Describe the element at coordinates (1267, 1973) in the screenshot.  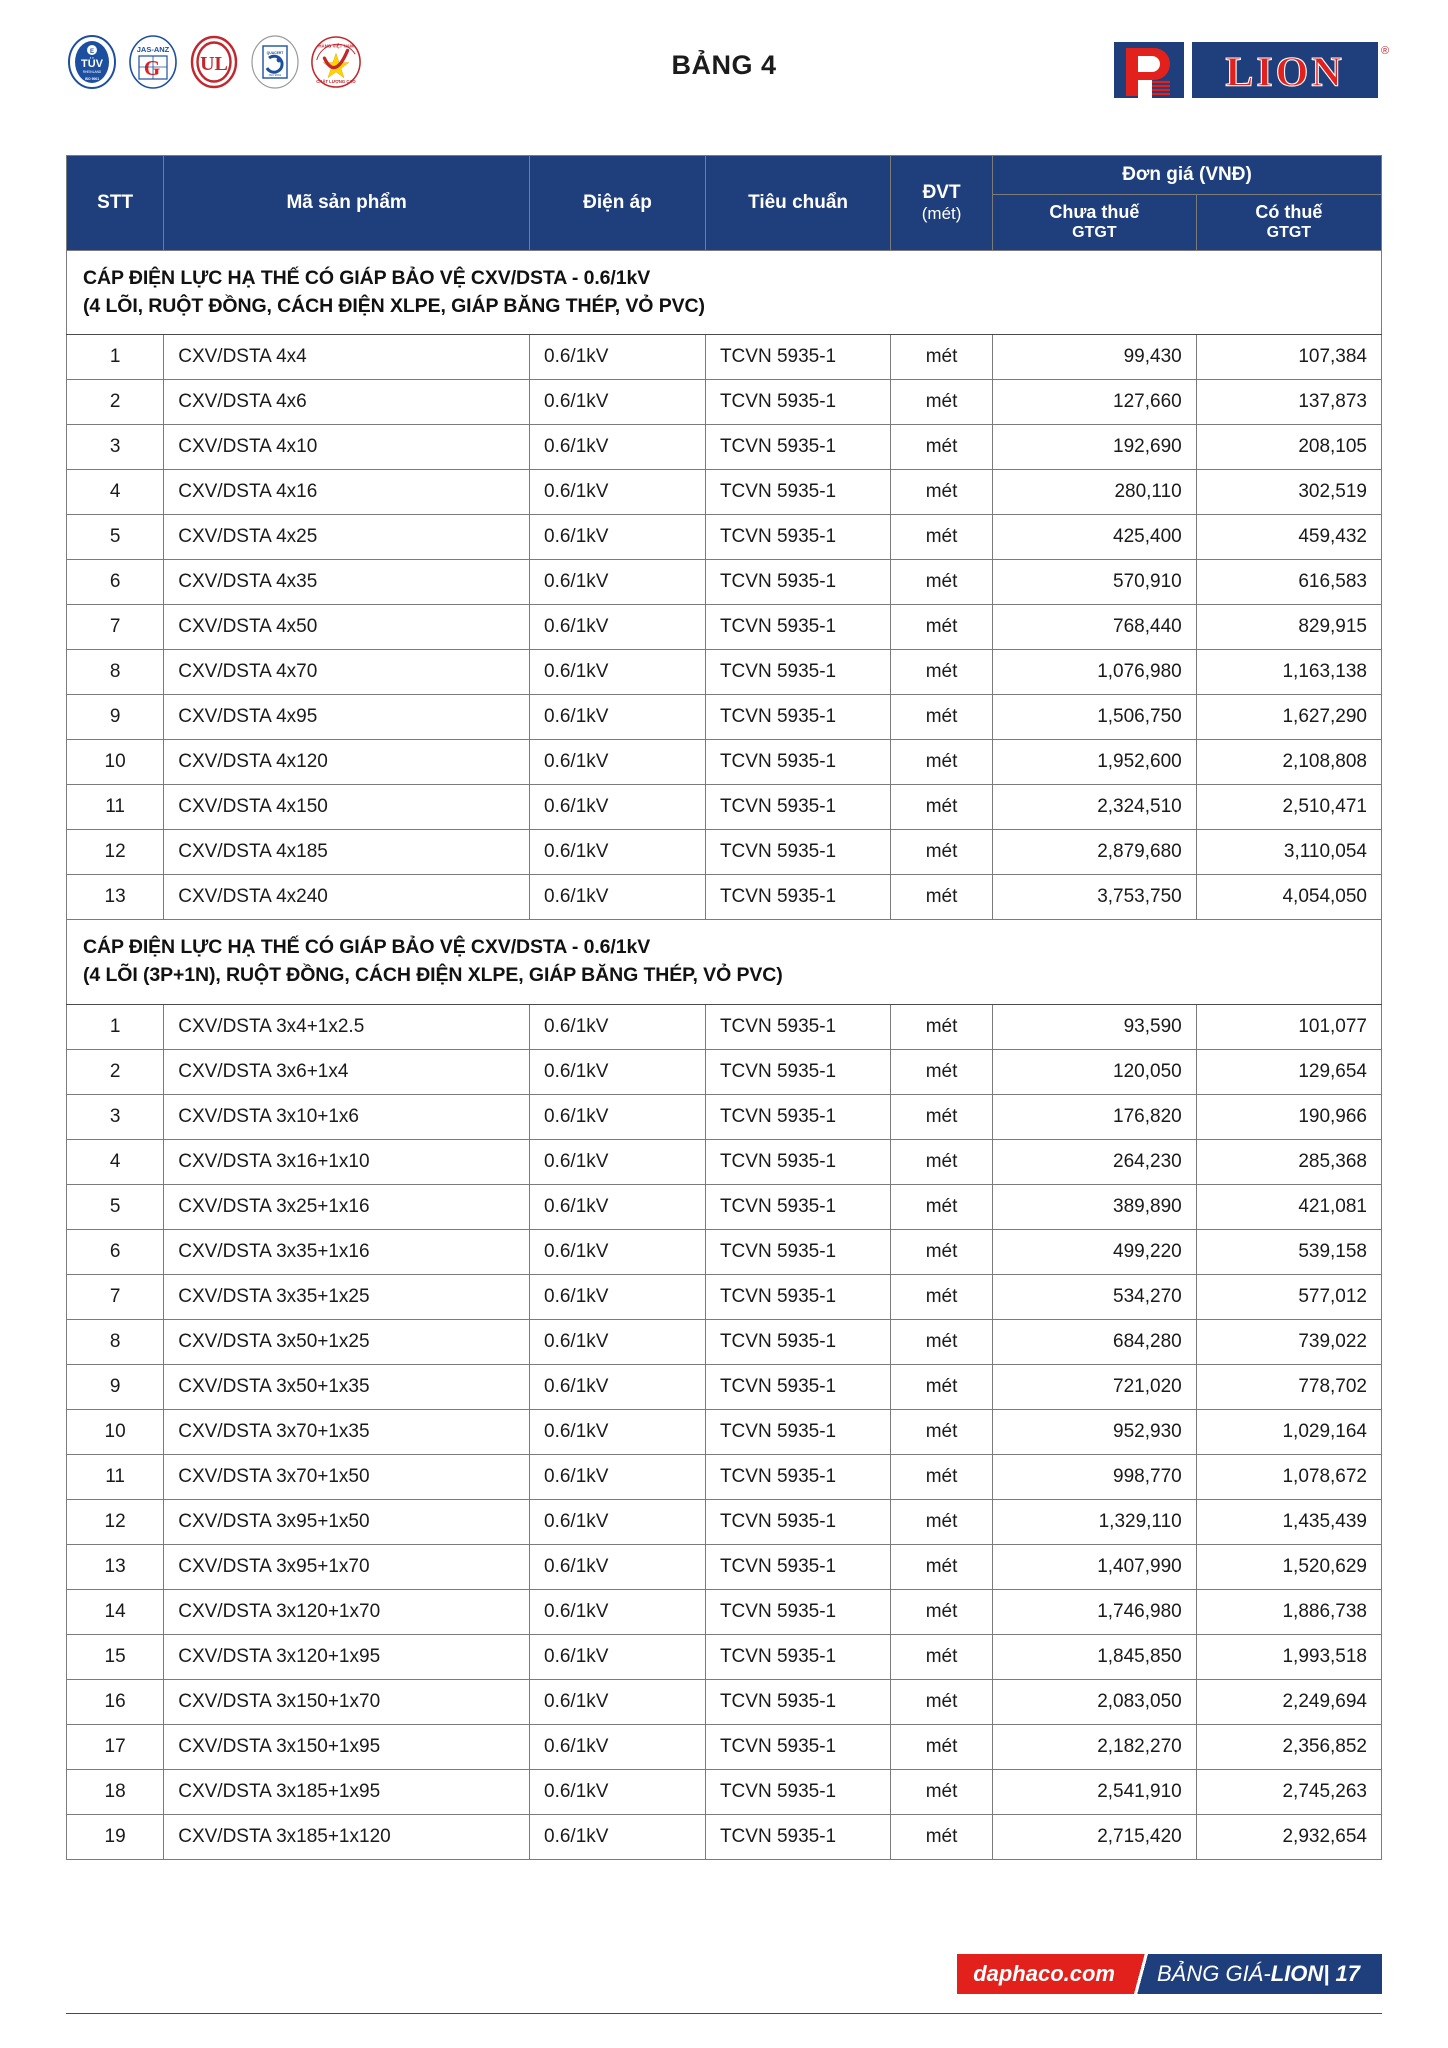
I see `footer-label-dash: -` at that location.